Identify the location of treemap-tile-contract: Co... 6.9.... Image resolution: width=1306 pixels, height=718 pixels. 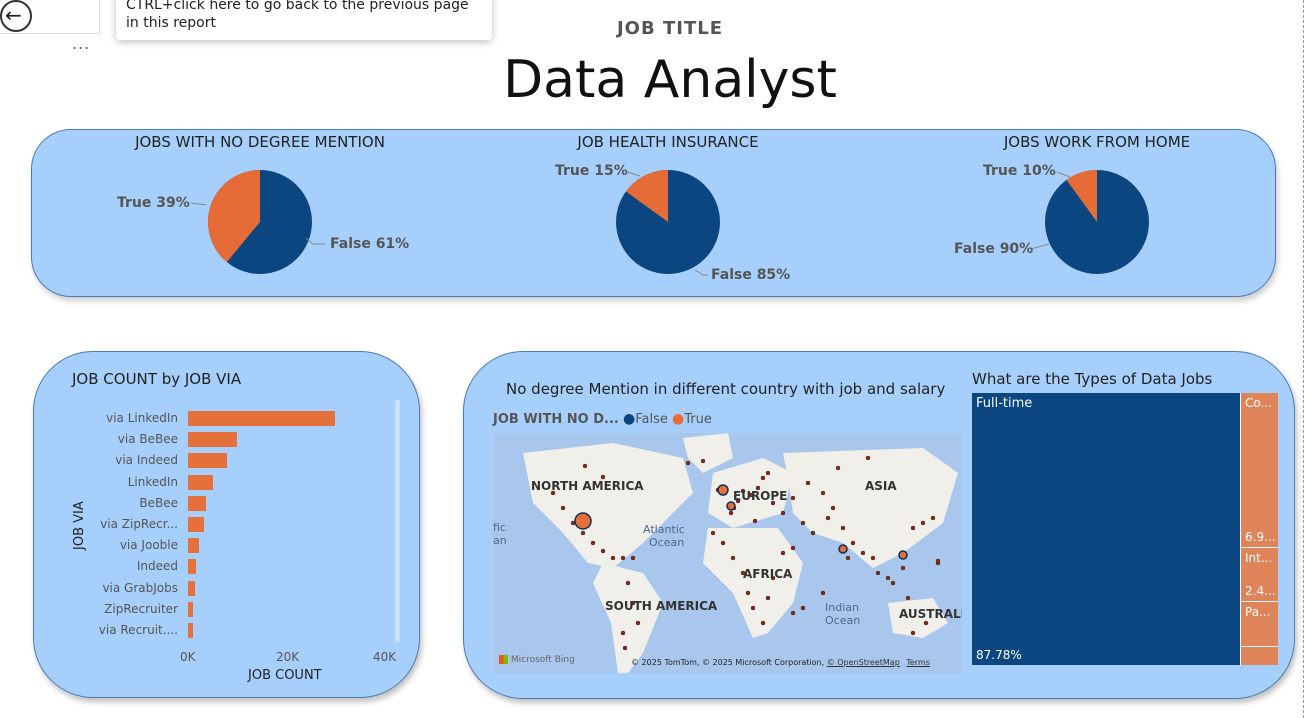
(1259, 470).